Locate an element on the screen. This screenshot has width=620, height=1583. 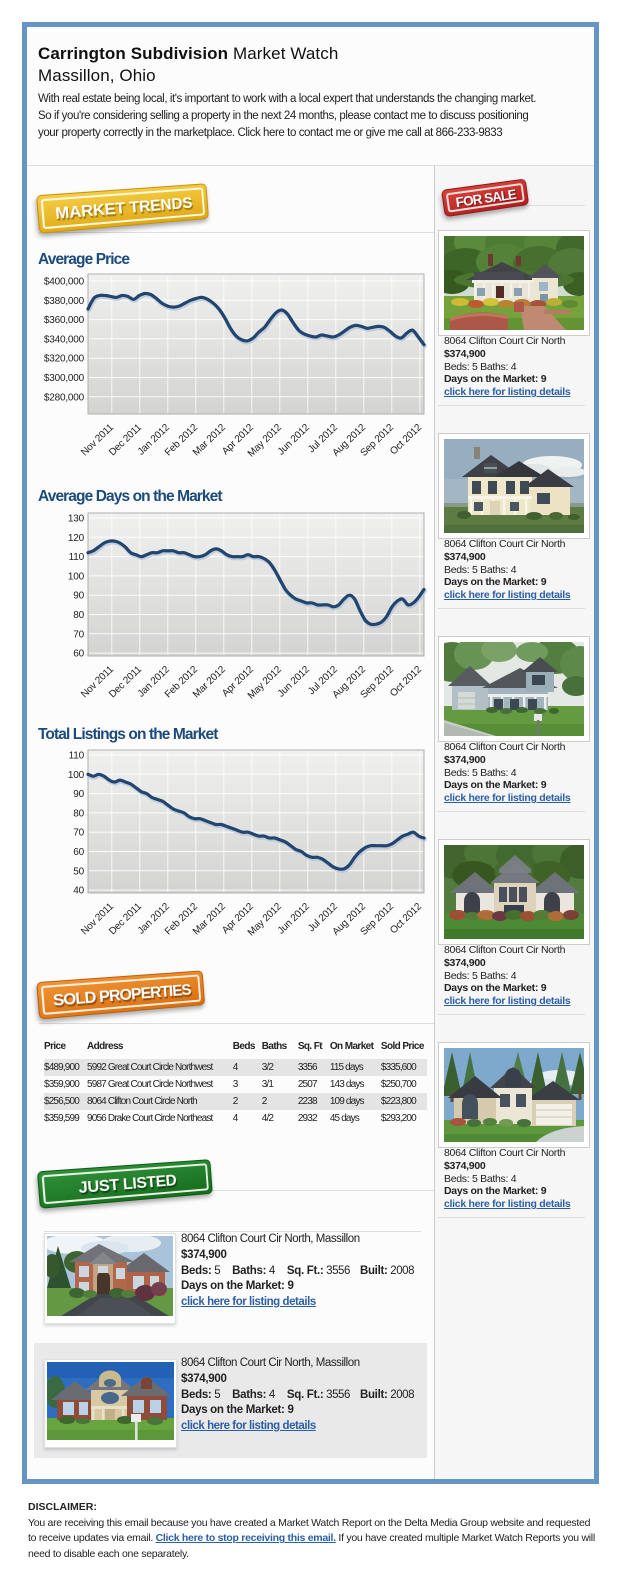
svg-text: 120 is located at coordinates (76, 538).